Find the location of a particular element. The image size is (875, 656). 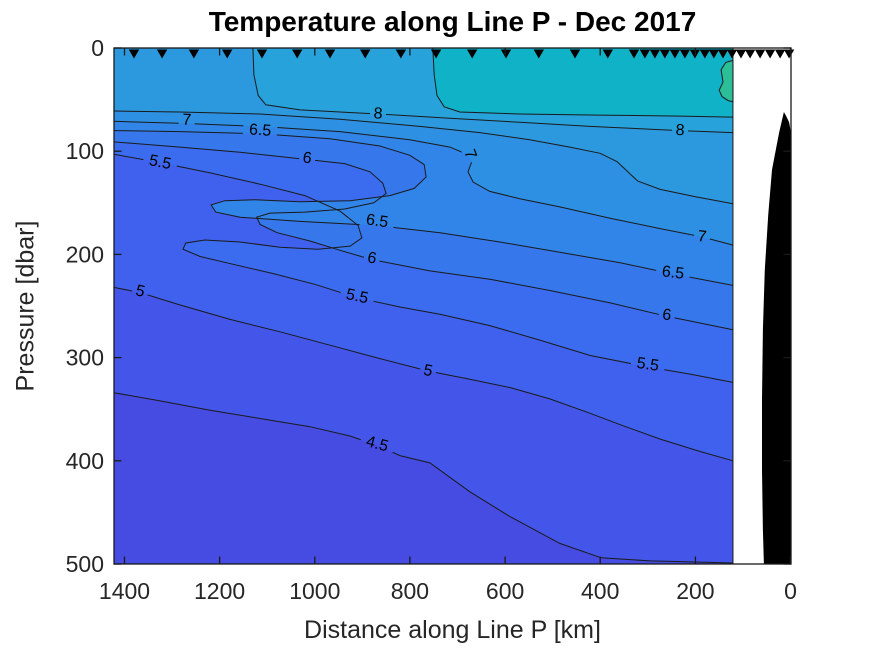

y-tick-label: 200 is located at coordinates (85, 254).